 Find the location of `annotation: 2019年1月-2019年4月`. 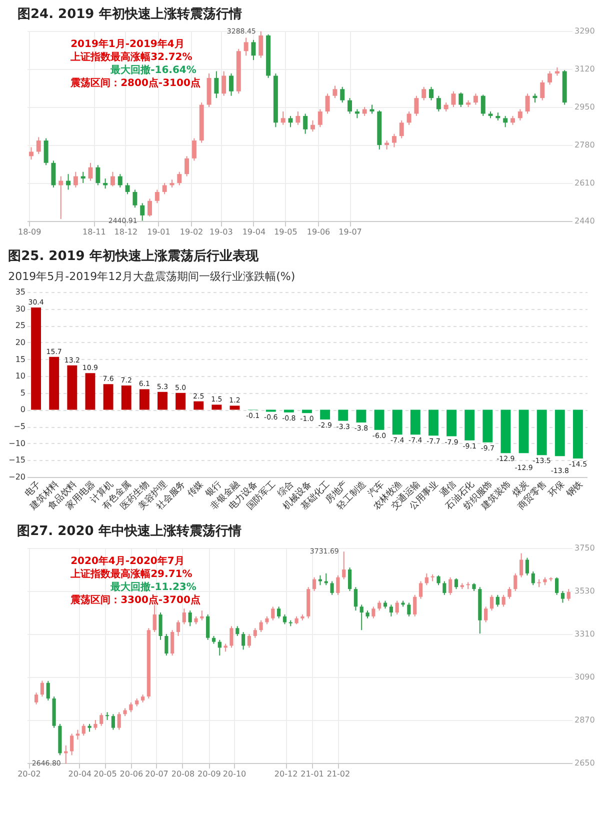

annotation: 2019年1月-2019年4月 is located at coordinates (127, 44).